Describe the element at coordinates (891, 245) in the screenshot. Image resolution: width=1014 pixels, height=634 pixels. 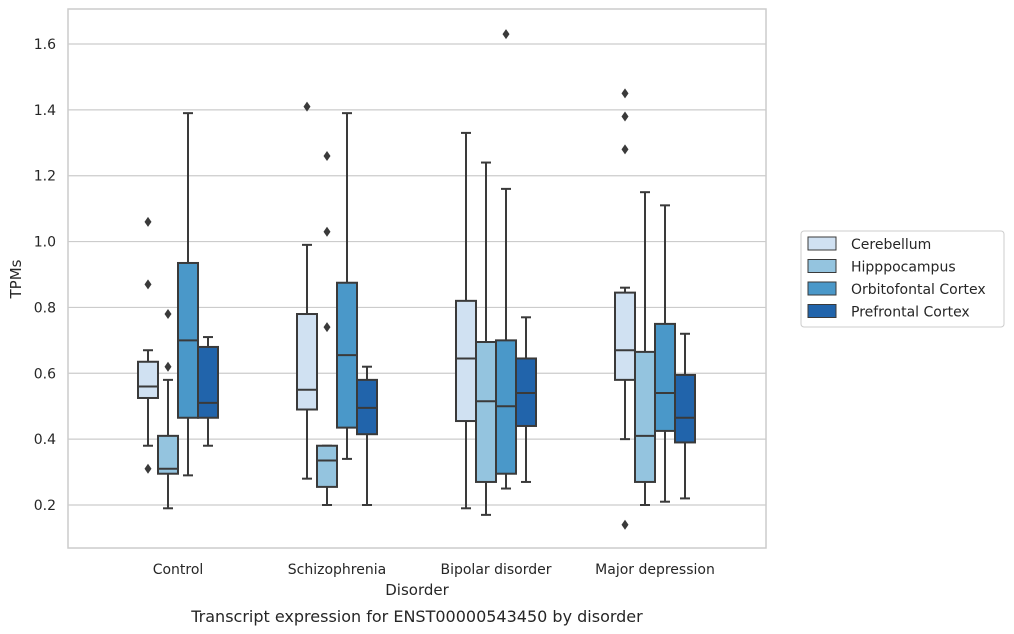
I see `legend-label: Cerebellum` at that location.